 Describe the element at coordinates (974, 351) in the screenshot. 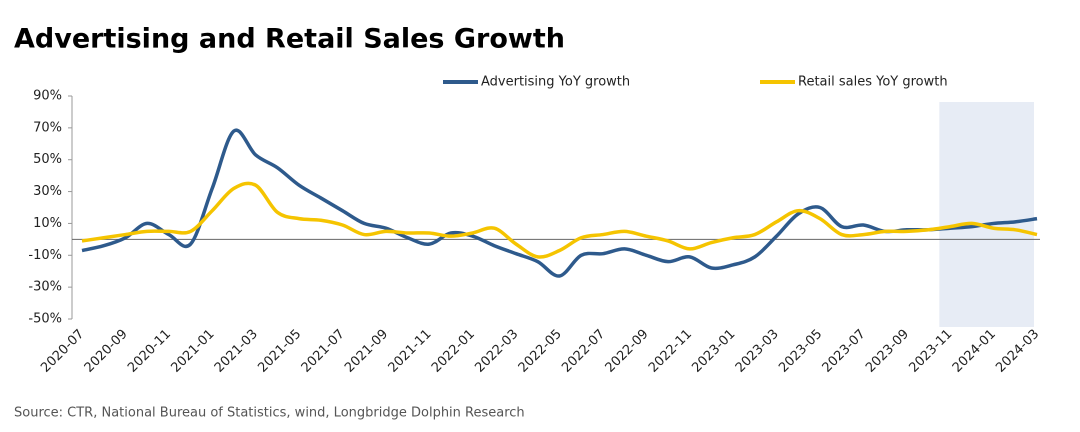

I see `x-tick-label: 2024-01` at that location.